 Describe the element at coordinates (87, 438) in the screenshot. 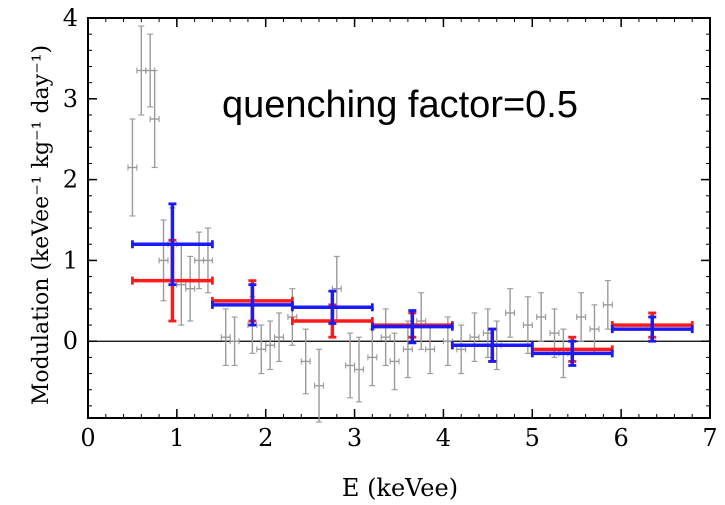

I see `x-tick-label: 0` at that location.